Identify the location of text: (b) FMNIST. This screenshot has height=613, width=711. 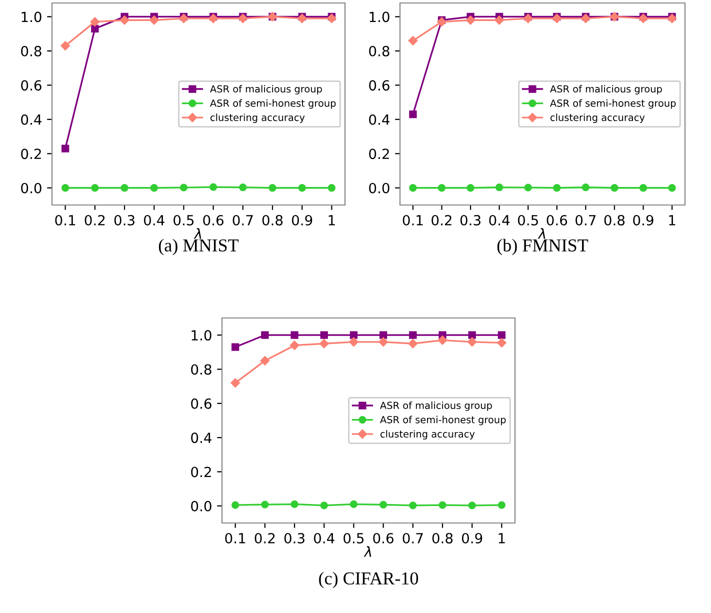
(542, 247).